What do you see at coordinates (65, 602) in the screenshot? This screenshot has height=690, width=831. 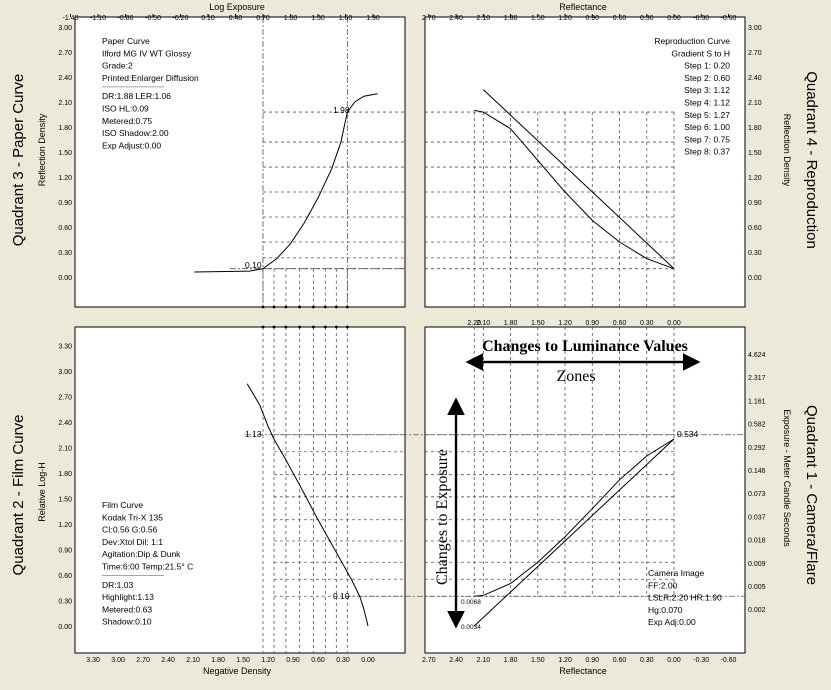 I see `q2-loghl-tick-label: 0.30` at bounding box center [65, 602].